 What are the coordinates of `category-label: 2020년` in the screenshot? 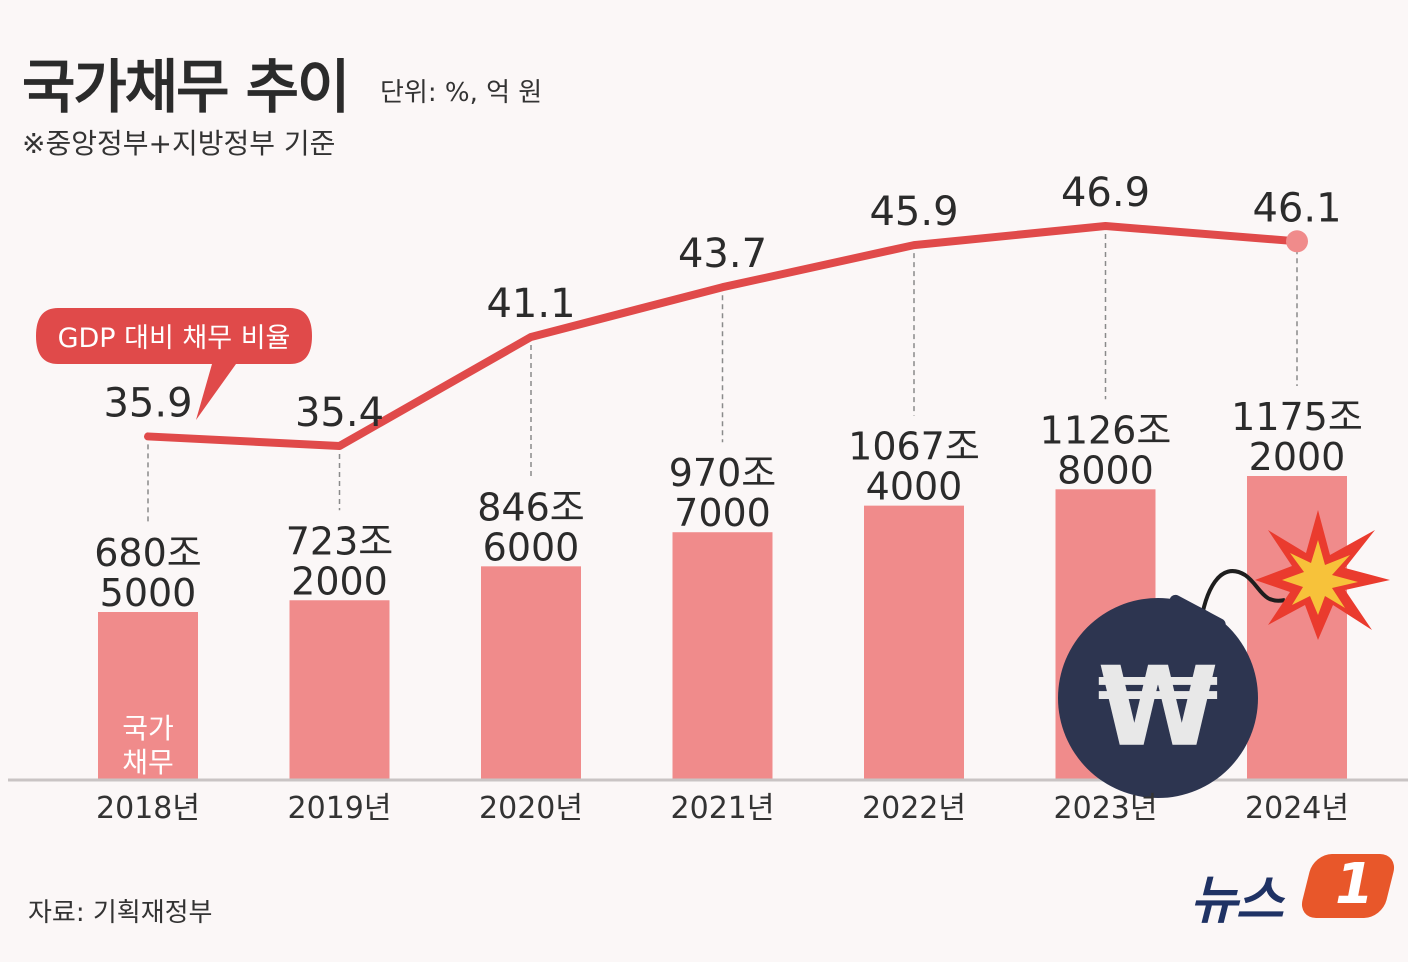 It's located at (531, 808).